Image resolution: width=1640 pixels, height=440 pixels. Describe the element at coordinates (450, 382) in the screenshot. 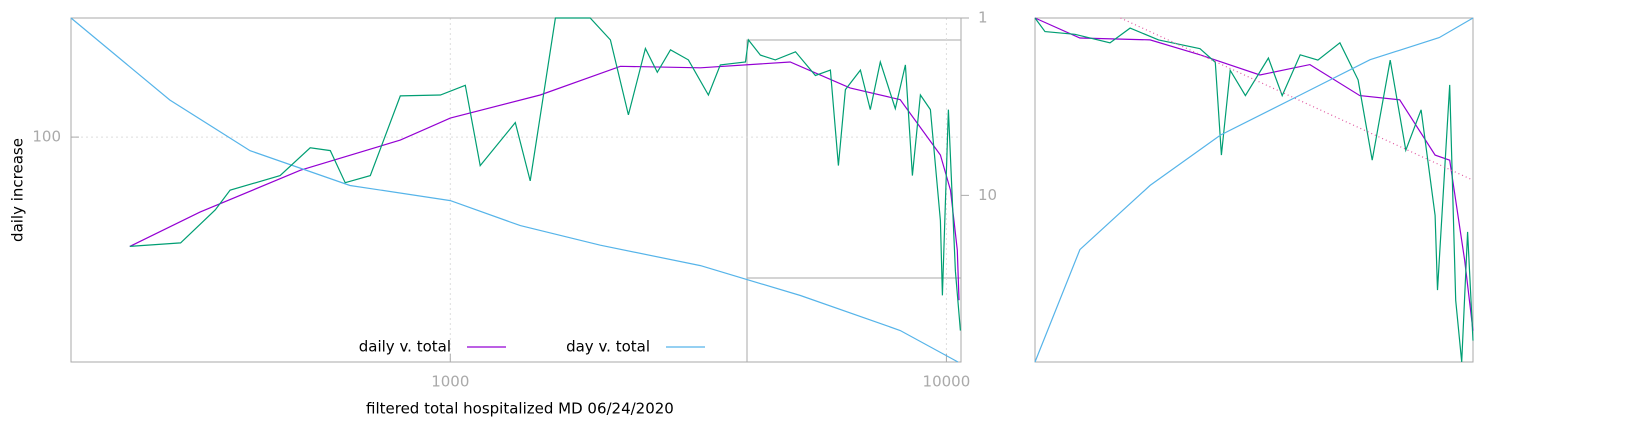

I see `x-tick-label: 1000` at that location.